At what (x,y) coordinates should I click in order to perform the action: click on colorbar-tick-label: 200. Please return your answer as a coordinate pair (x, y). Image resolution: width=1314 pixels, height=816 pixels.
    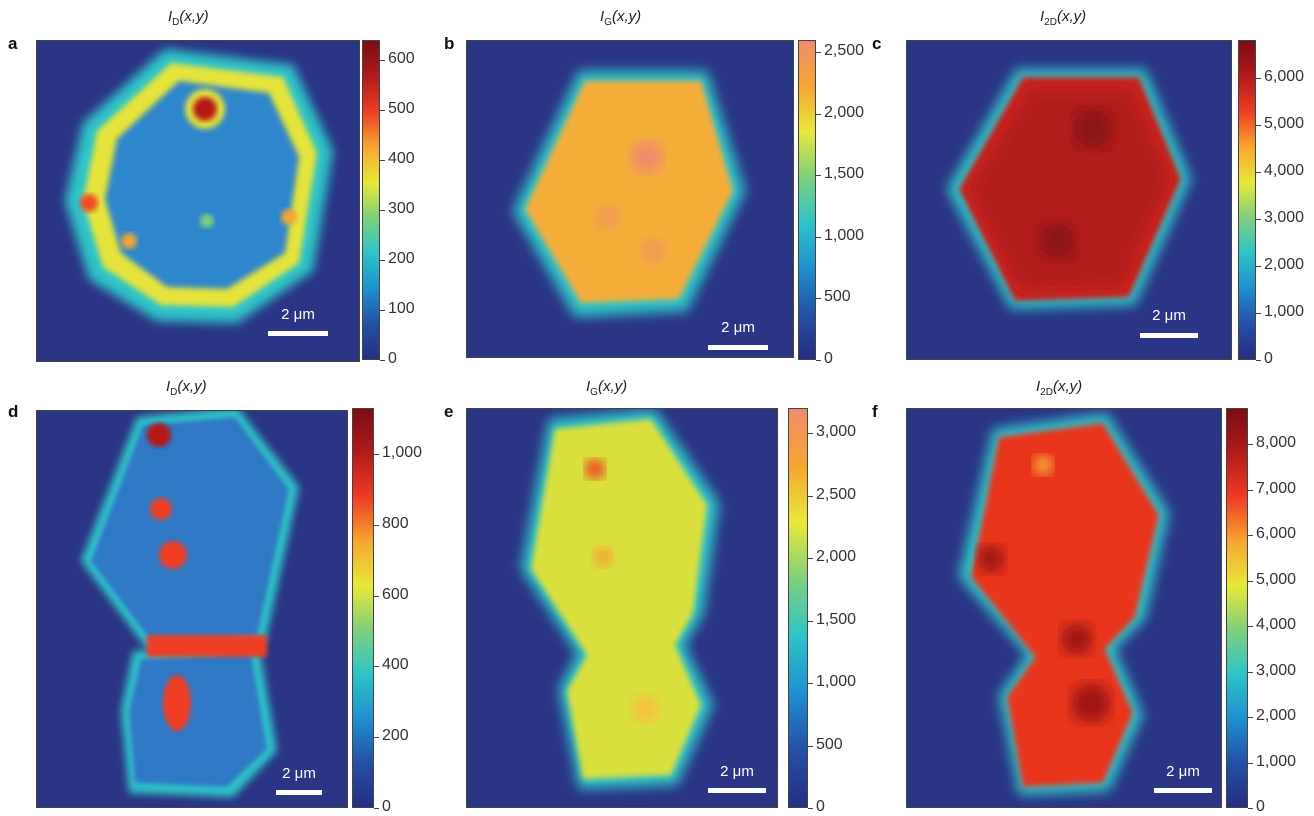
    Looking at the image, I should click on (395, 736).